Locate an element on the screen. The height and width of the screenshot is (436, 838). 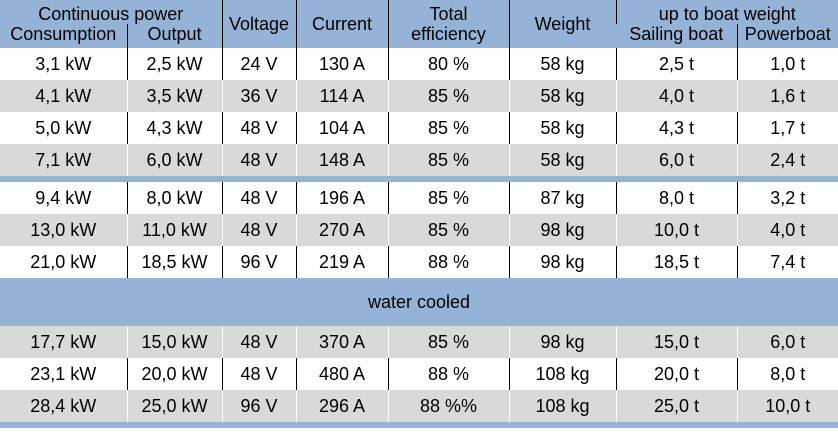
section-row-water-cooled: water cooled is located at coordinates (419, 302).